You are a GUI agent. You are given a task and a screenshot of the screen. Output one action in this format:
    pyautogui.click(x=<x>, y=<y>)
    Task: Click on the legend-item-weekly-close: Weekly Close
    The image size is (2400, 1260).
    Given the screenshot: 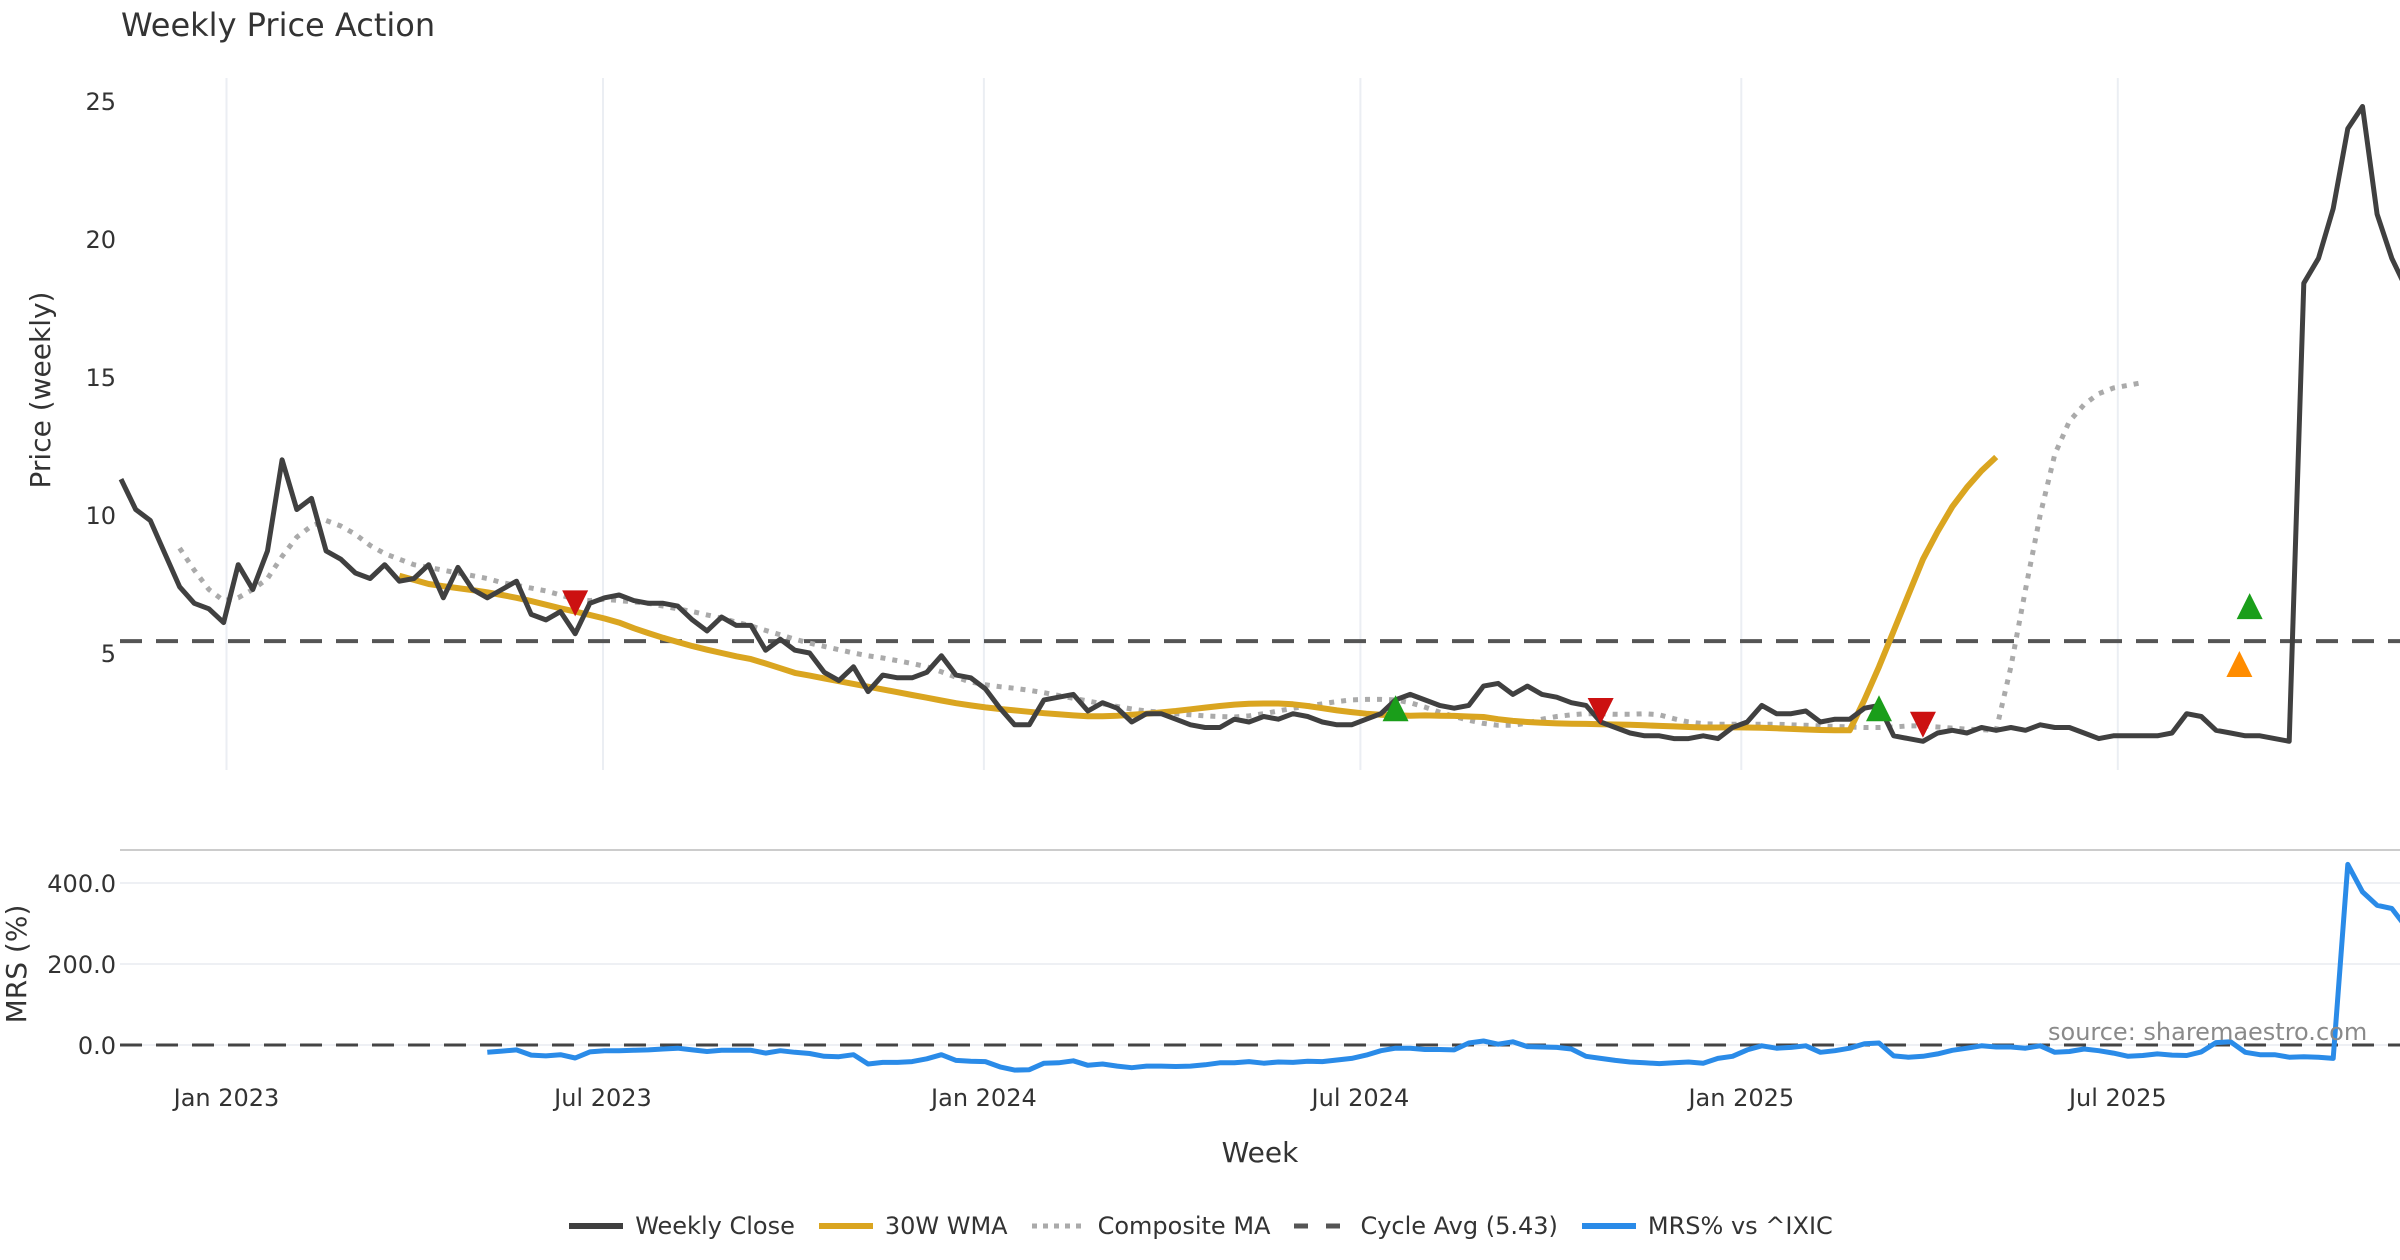 What is the action you would take?
    pyautogui.click(x=681, y=1226)
    